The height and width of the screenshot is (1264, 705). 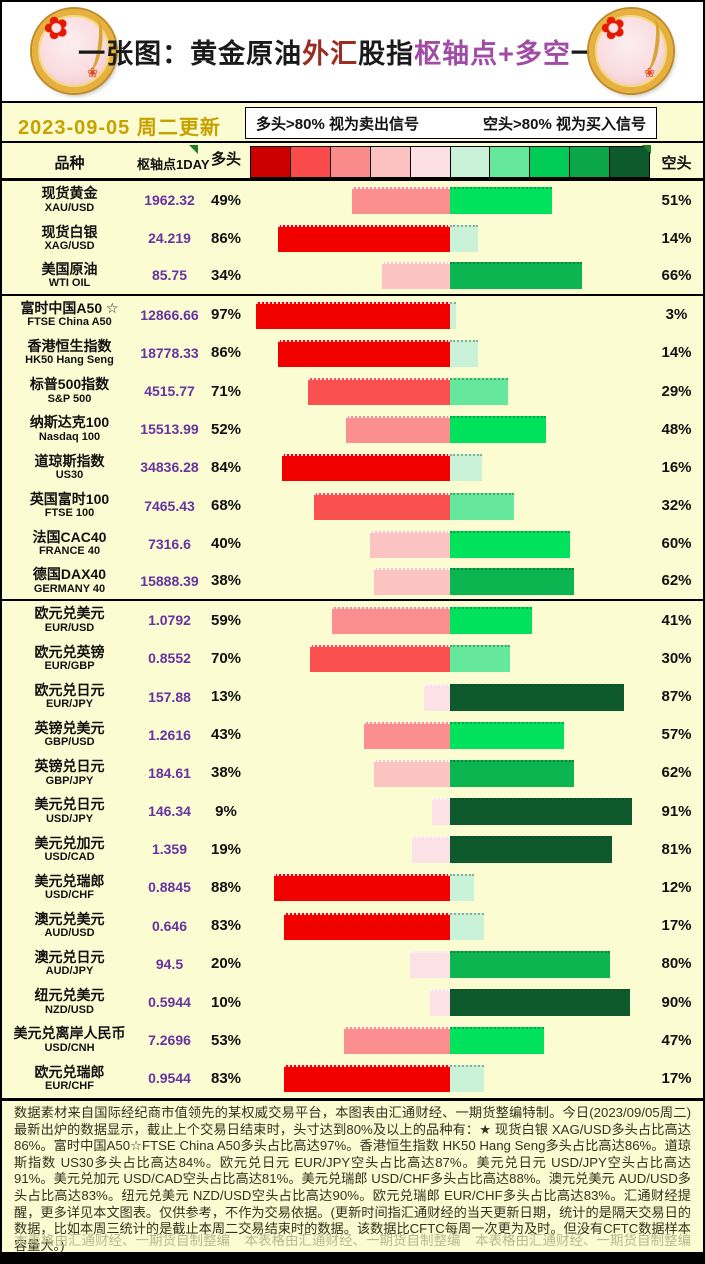 I want to click on instrument-code: EUR/CHF, so click(x=69, y=1086).